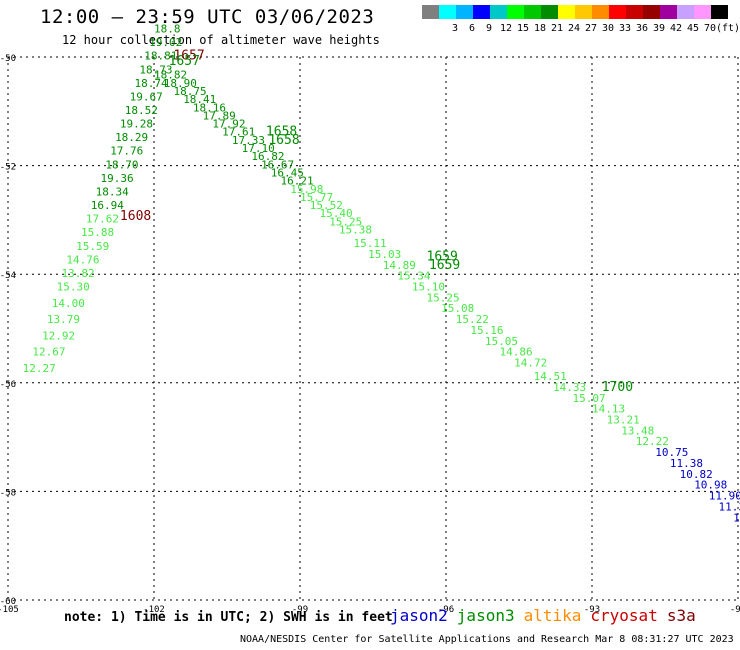 This screenshot has height=650, width=740. Describe the element at coordinates (126, 151) in the screenshot. I see `swh-label: 17.76` at that location.